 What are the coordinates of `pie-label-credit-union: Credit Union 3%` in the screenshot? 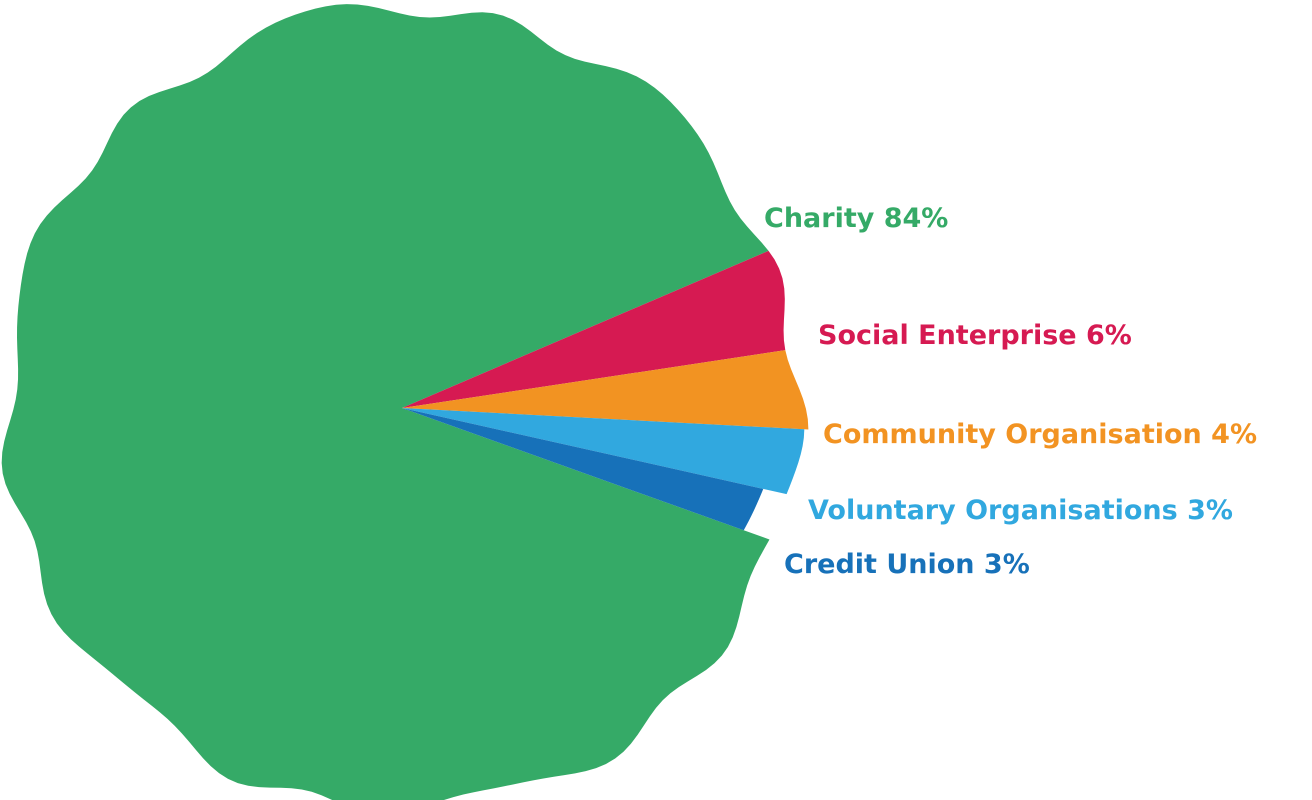 It's located at (907, 564).